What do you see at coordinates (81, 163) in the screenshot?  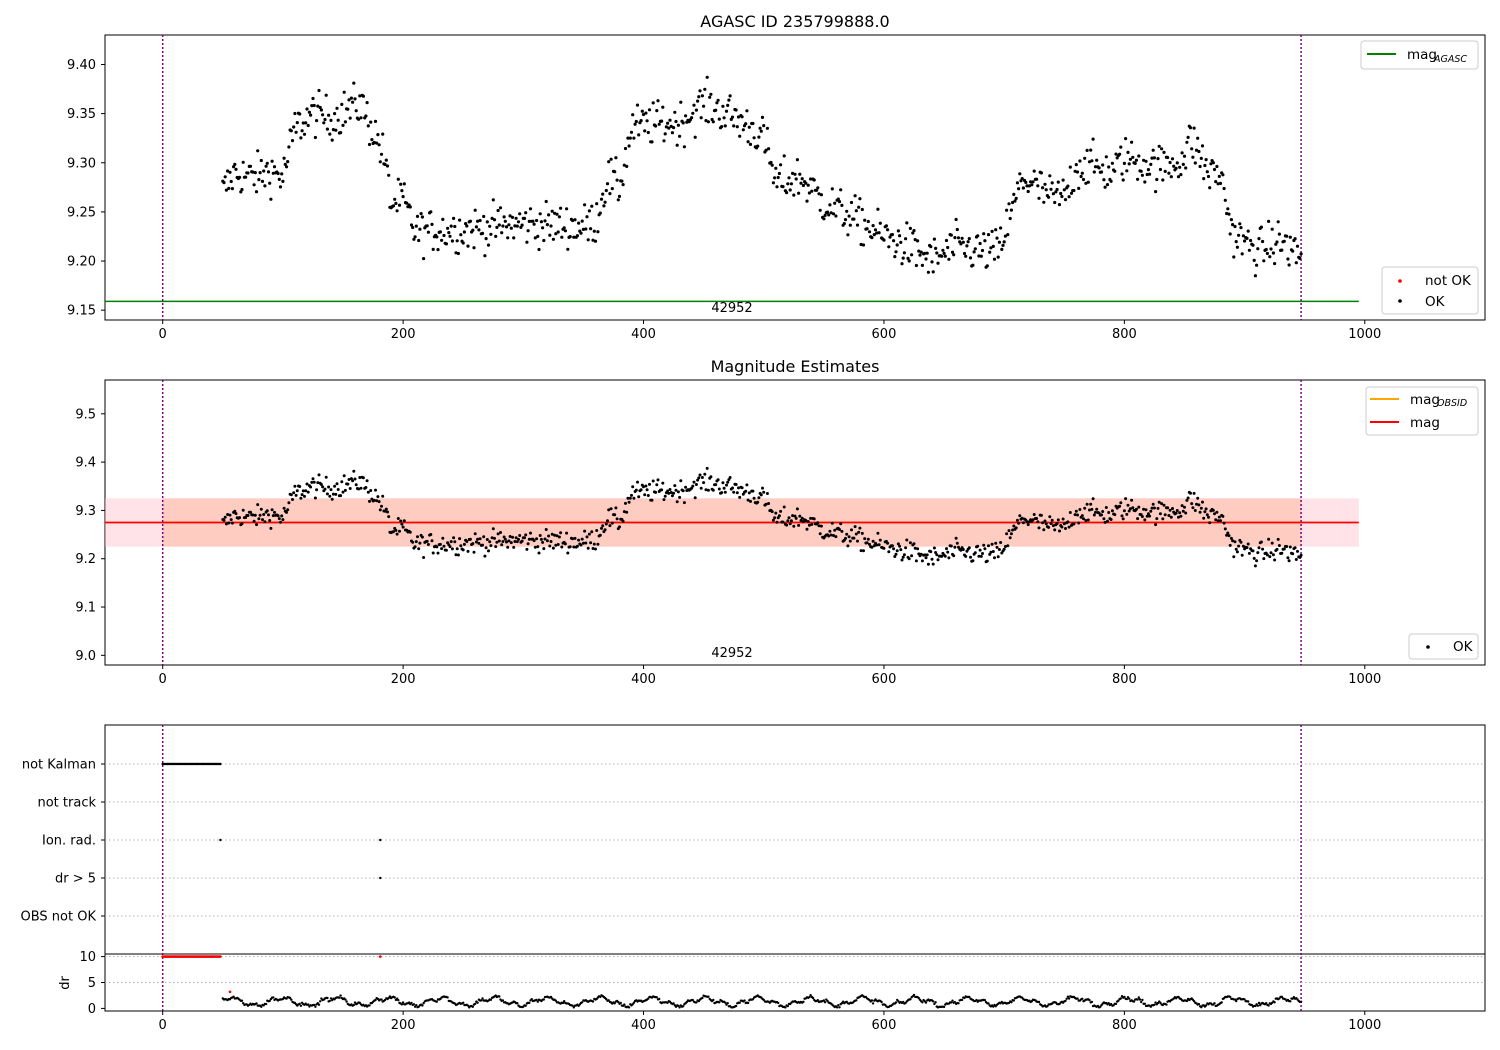 I see `p1-ytick-label-3: 9.30` at bounding box center [81, 163].